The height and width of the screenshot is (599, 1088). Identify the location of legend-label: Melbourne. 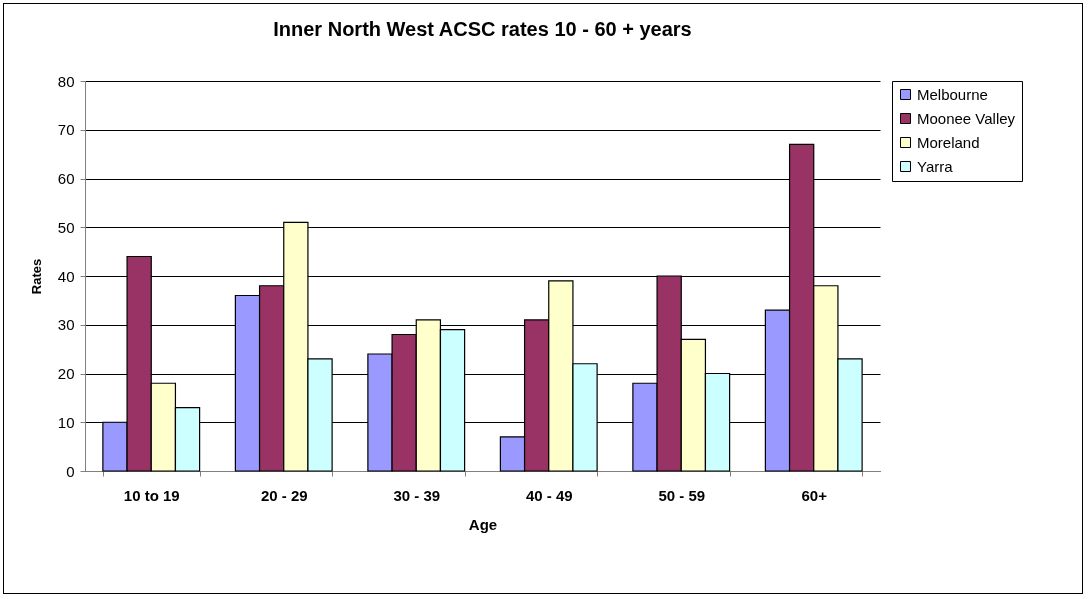
(952, 94).